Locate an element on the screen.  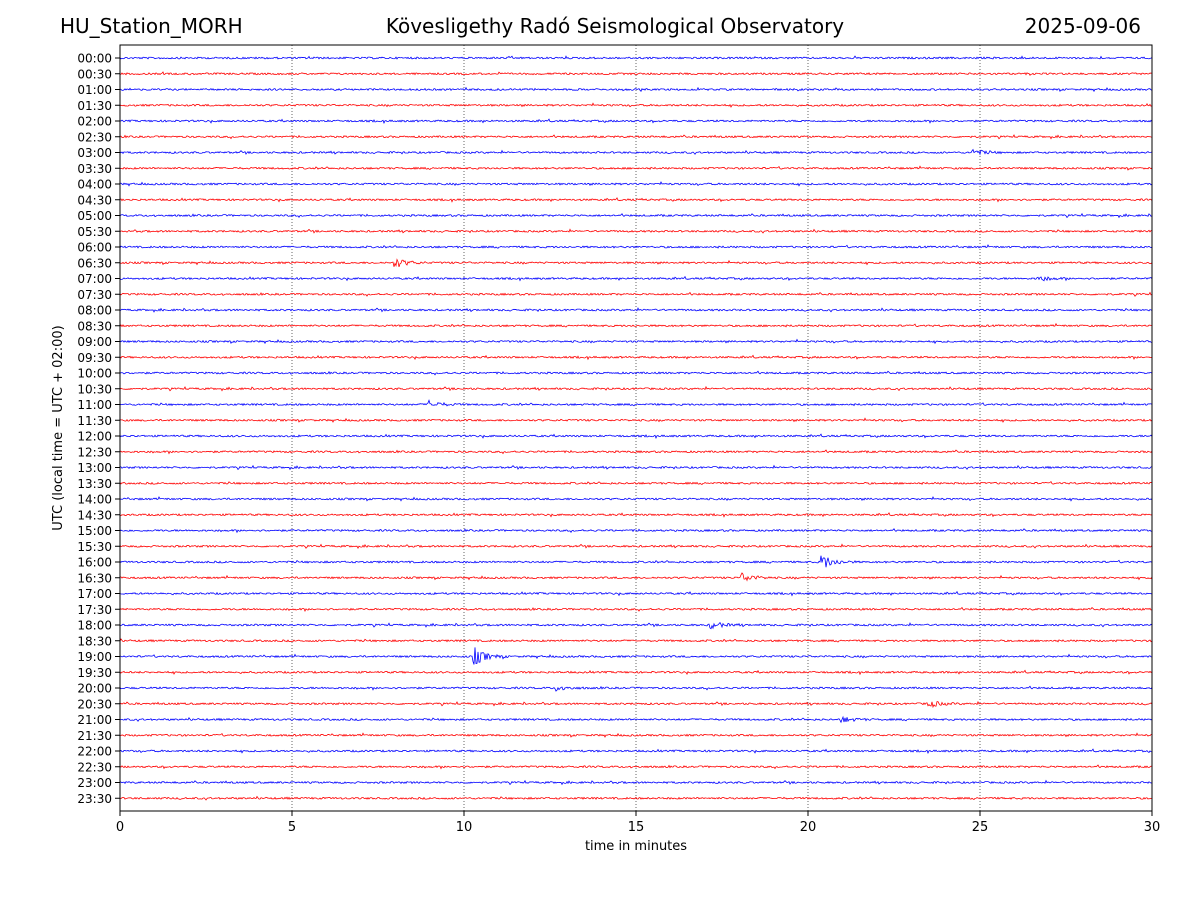
x-tick-label: 30 is located at coordinates (1152, 827).